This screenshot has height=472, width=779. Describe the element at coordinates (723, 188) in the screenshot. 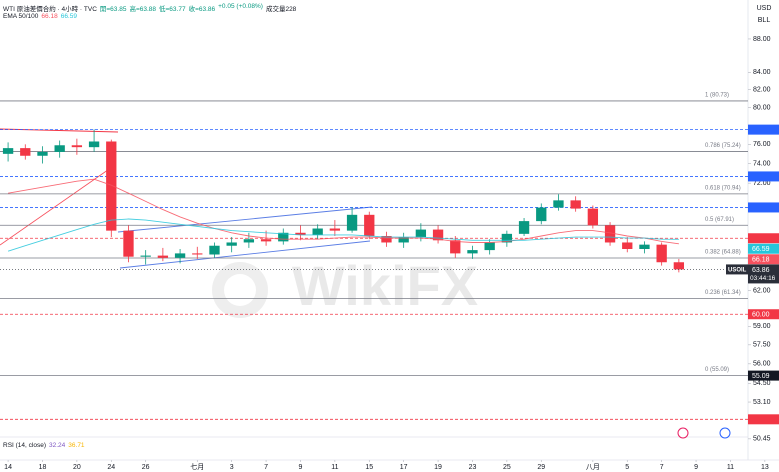

I see `fib-label: 0.618 (70.94)` at that location.